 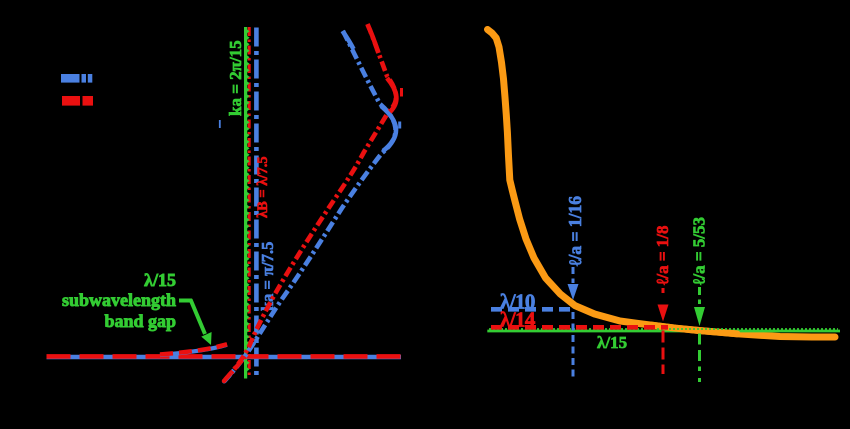 What do you see at coordinates (518, 320) in the screenshot?
I see `svg-text: λ/14` at bounding box center [518, 320].